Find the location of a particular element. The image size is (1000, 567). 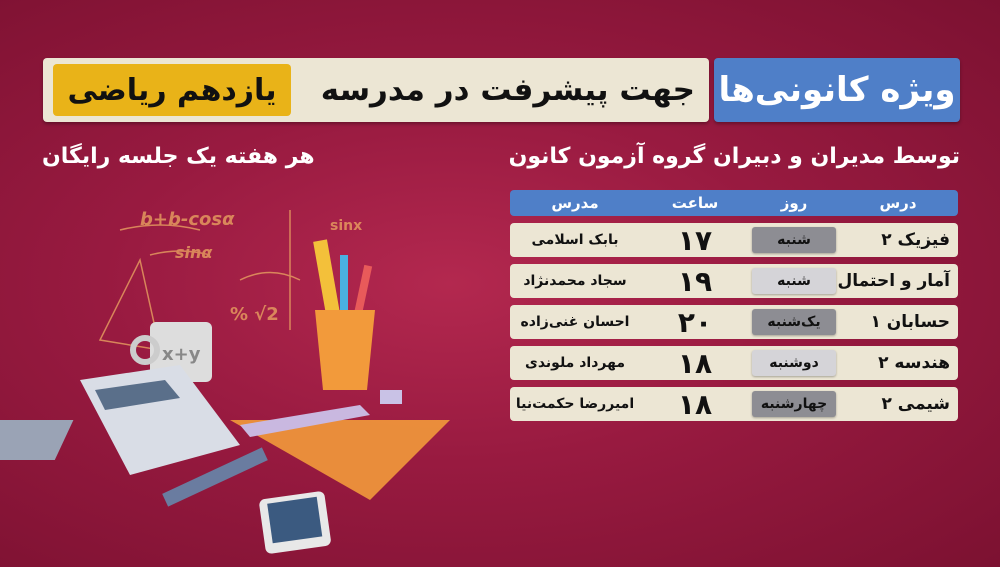

lesson-cell: آمار و احتمال is located at coordinates (893, 281).